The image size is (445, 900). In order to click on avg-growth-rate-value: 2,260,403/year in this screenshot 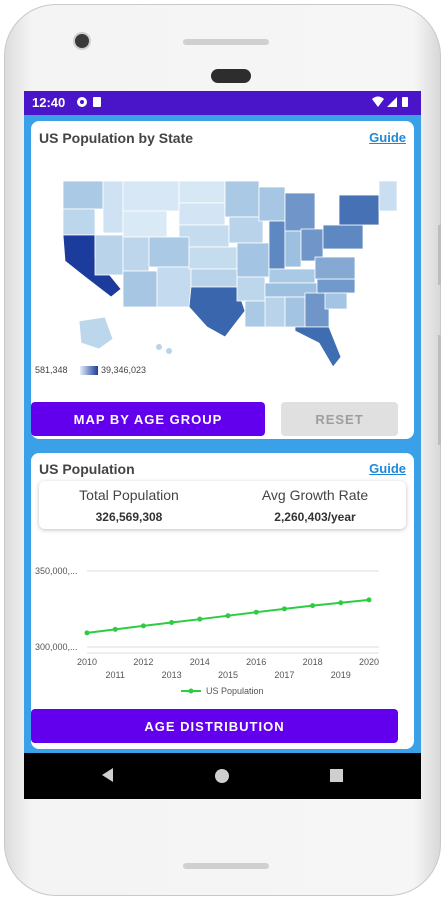, I will do `click(315, 517)`.